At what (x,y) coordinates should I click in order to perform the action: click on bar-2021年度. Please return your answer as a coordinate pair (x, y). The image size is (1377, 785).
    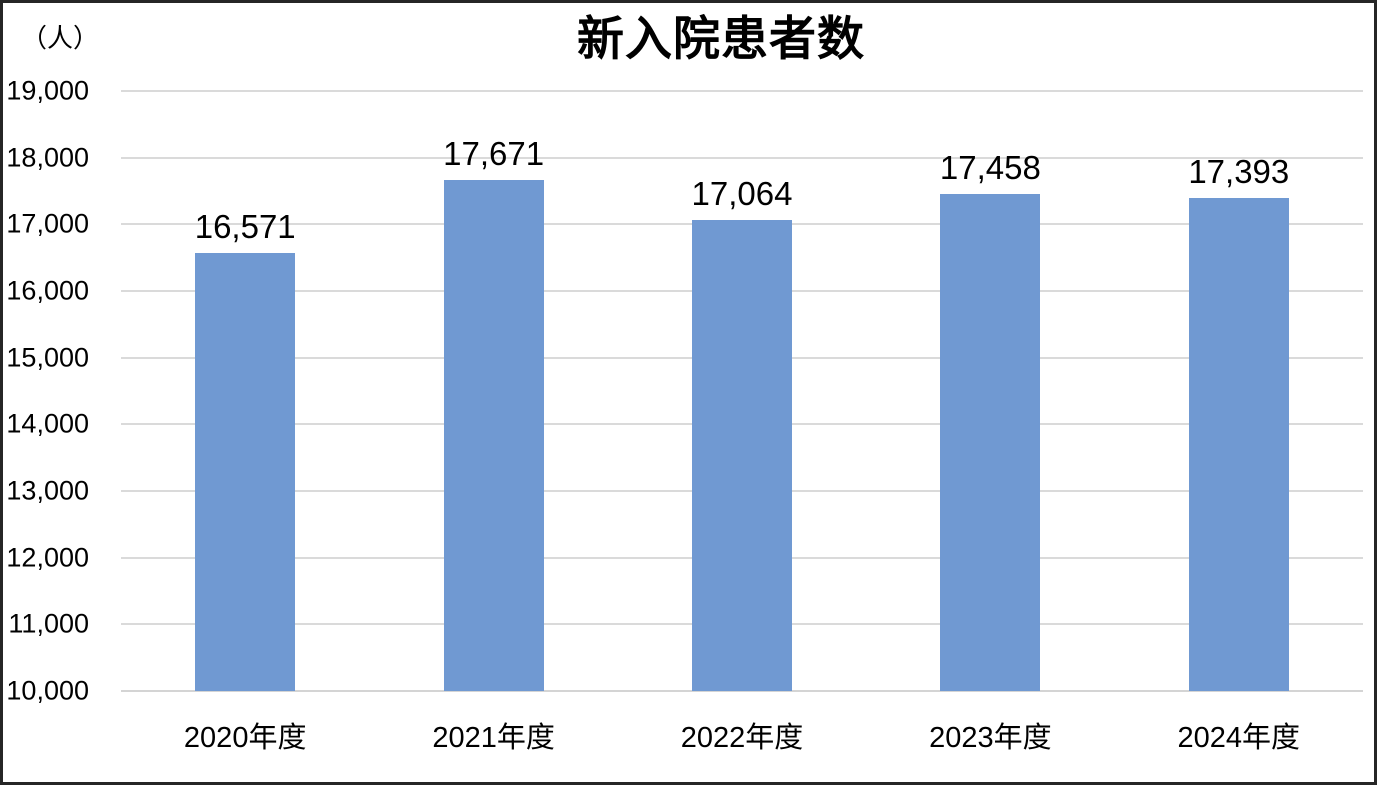
    Looking at the image, I should click on (493, 435).